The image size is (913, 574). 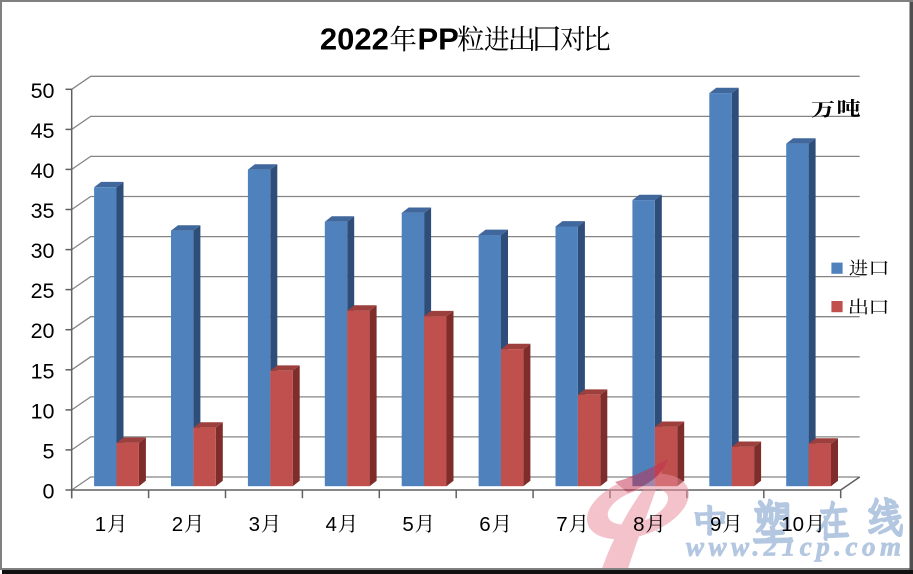 I want to click on svg-text: www.21cp.com, so click(x=796, y=547).